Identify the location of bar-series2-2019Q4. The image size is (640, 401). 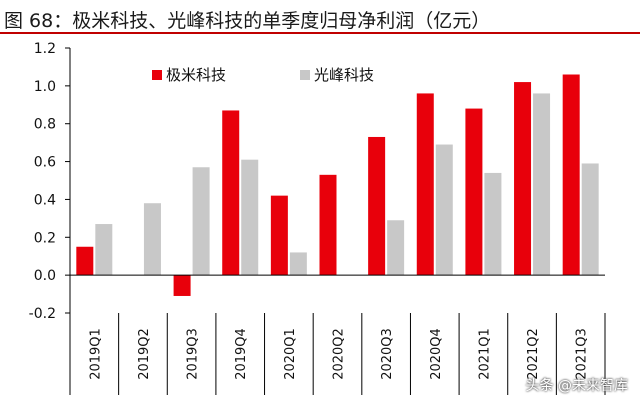
(250, 217).